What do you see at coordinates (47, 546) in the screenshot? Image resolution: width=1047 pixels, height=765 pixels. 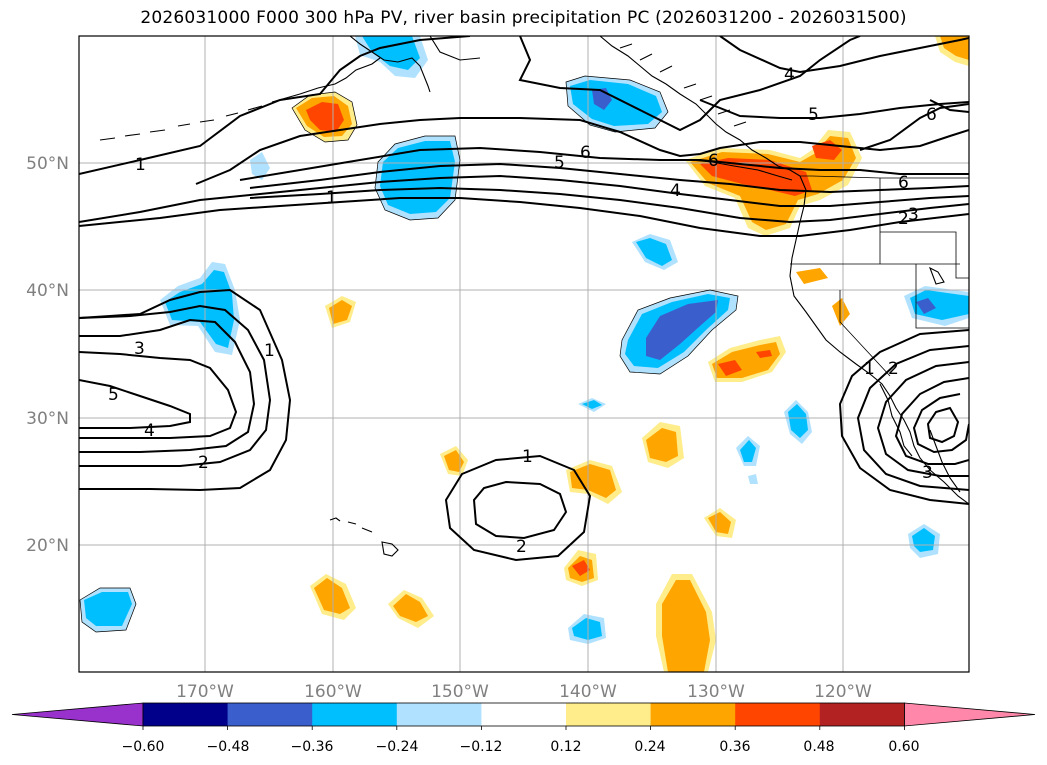 I see `lat-label: 20°N` at bounding box center [47, 546].